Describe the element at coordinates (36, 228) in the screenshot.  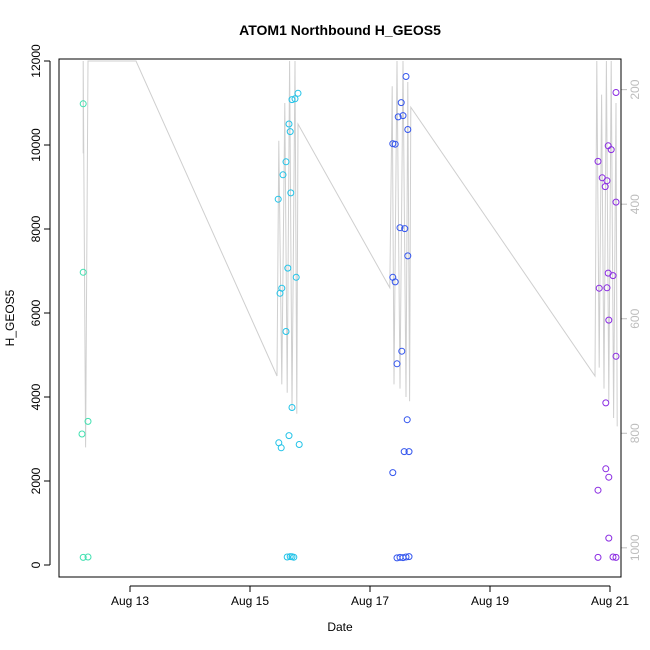
I see `y-tick-label: 8000` at that location.